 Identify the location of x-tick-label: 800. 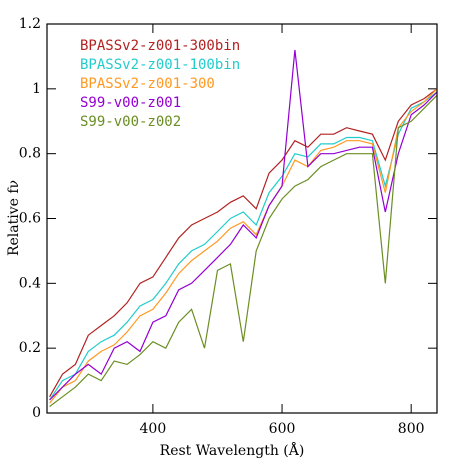
(411, 429).